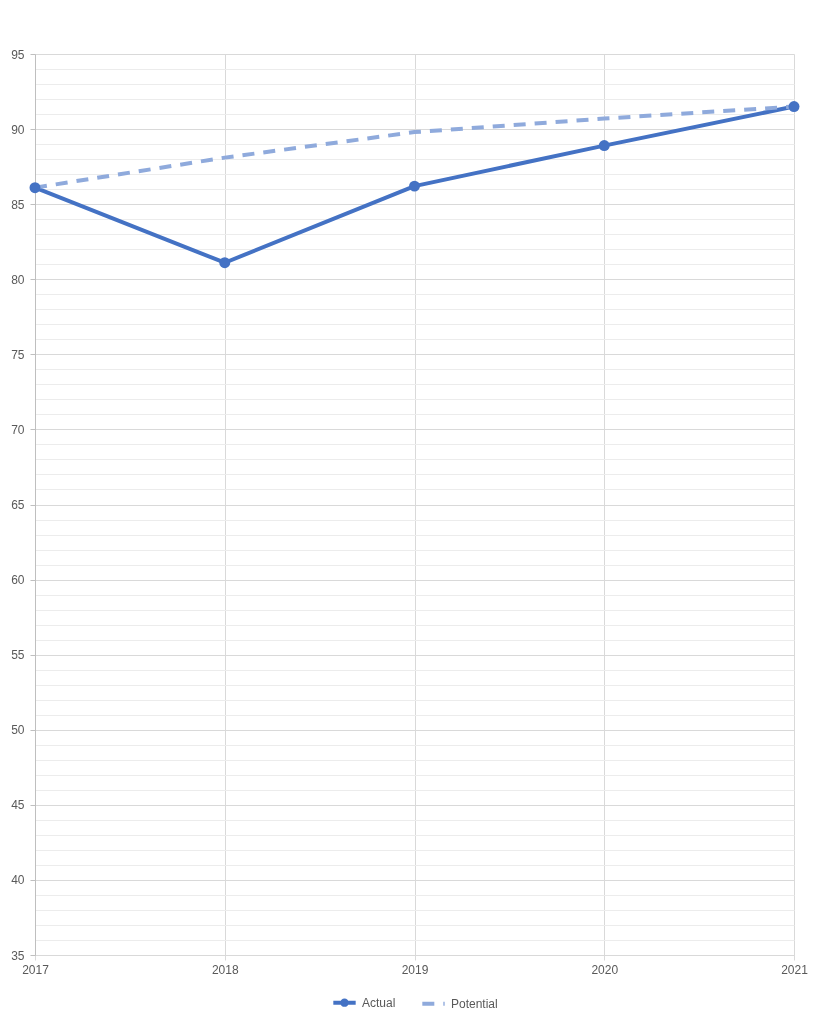 The image size is (823, 1024). I want to click on x-tick-label: 2020, so click(605, 969).